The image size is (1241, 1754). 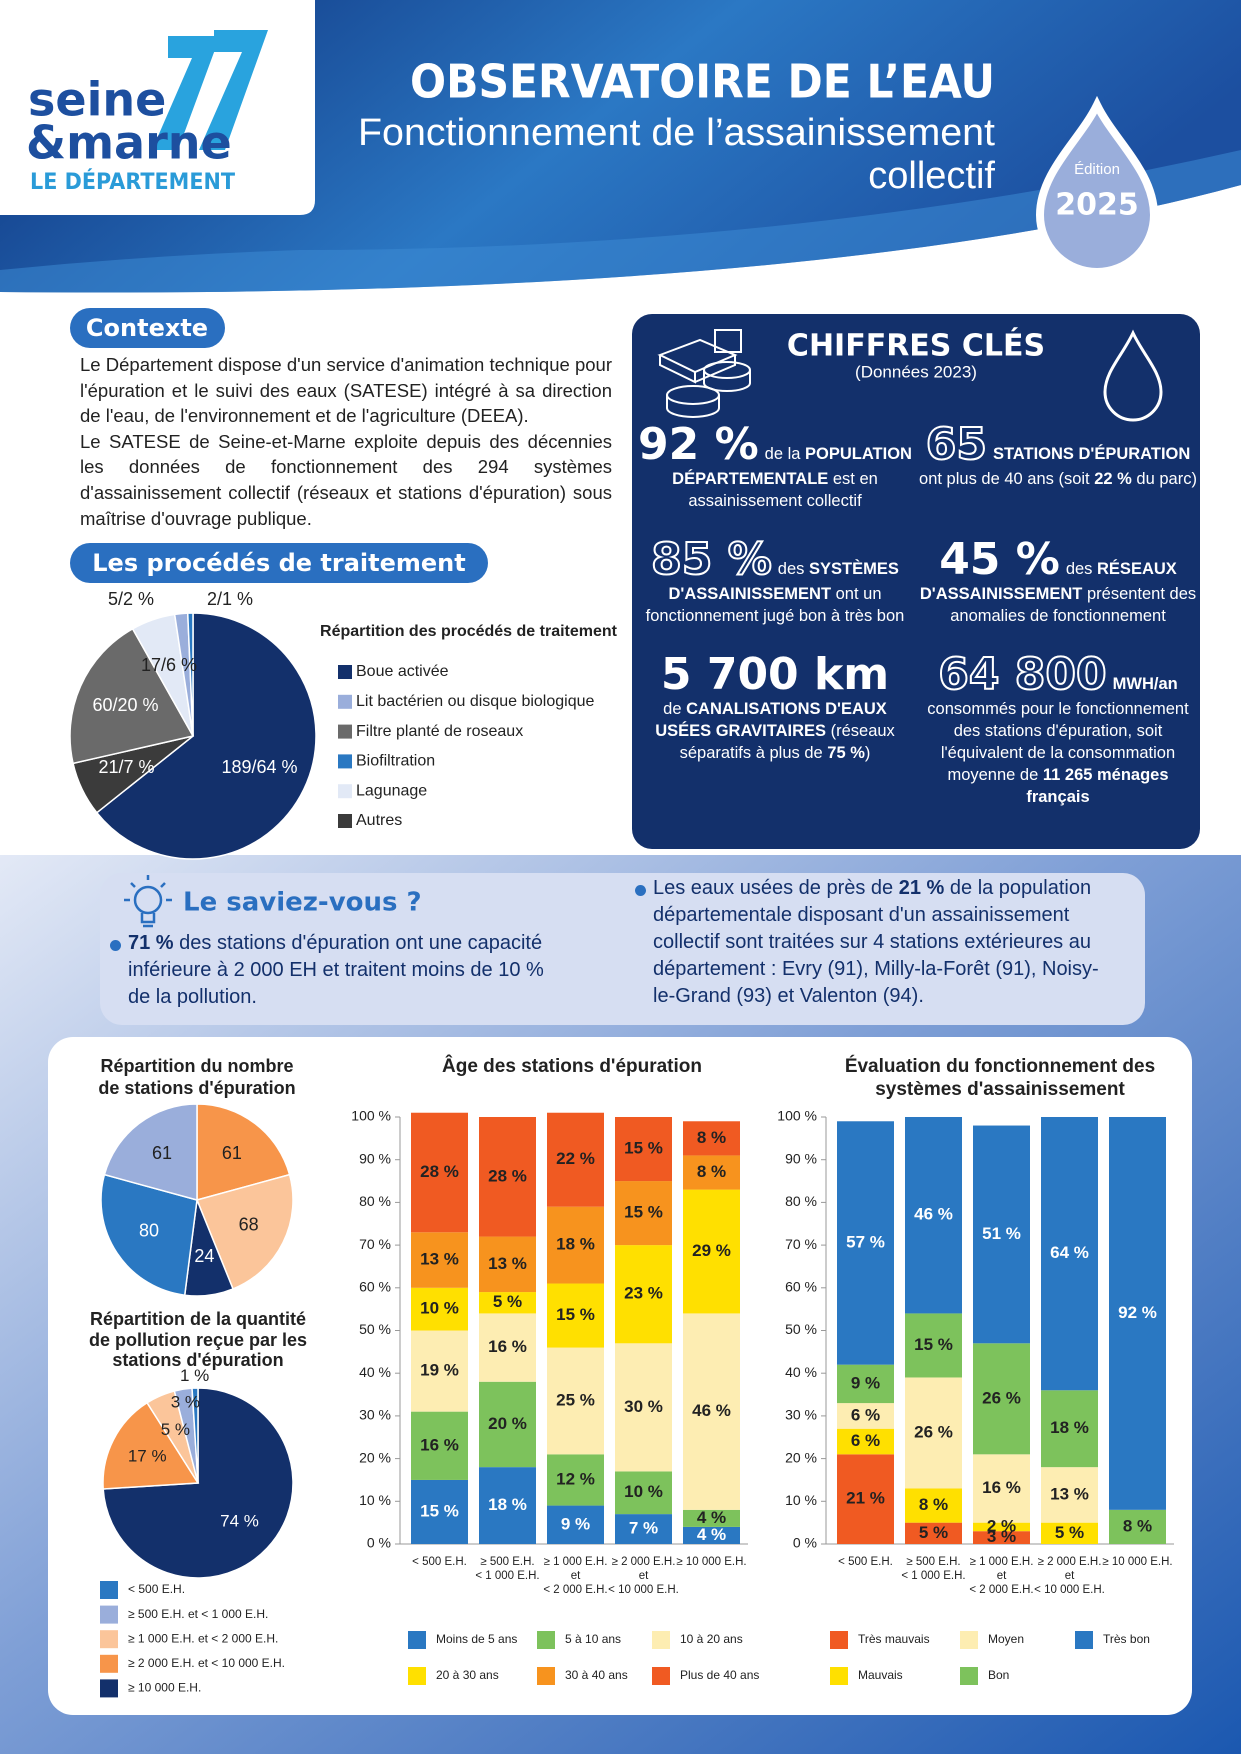 What do you see at coordinates (711, 1250) in the screenshot?
I see `data-label: 29 %` at bounding box center [711, 1250].